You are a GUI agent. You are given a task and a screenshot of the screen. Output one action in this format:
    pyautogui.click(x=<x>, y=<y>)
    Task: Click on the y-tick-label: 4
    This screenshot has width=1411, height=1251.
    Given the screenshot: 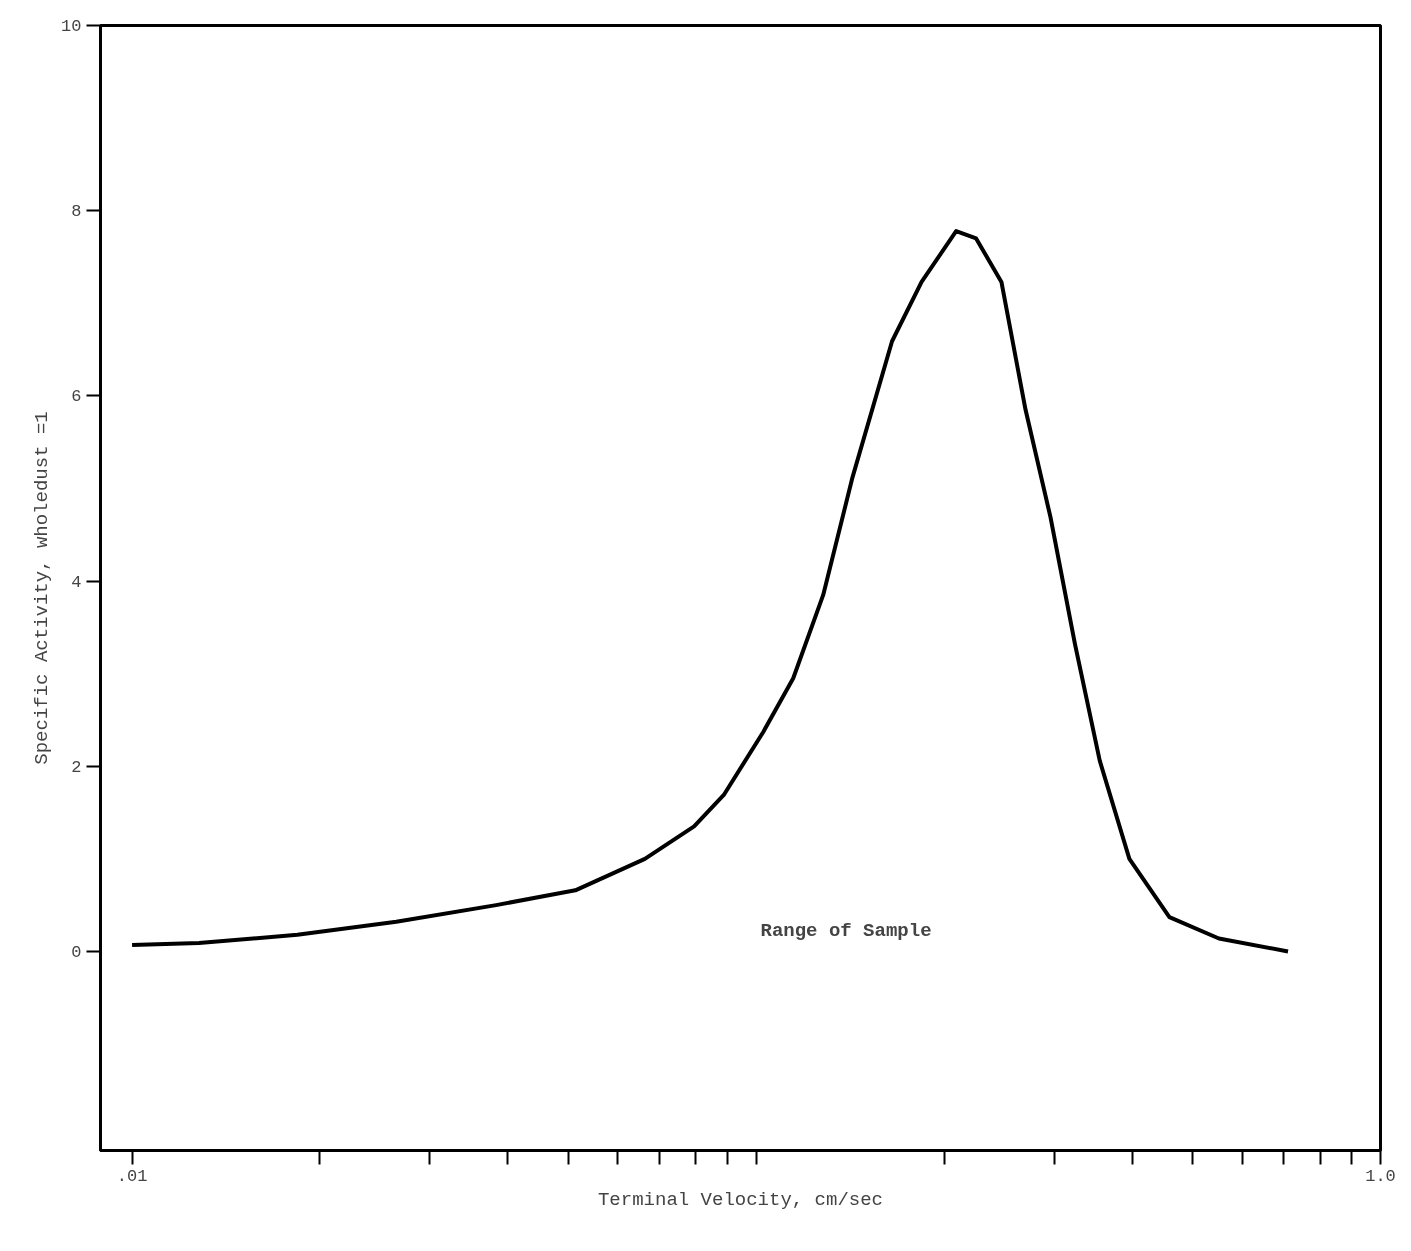 What is the action you would take?
    pyautogui.click(x=76, y=582)
    